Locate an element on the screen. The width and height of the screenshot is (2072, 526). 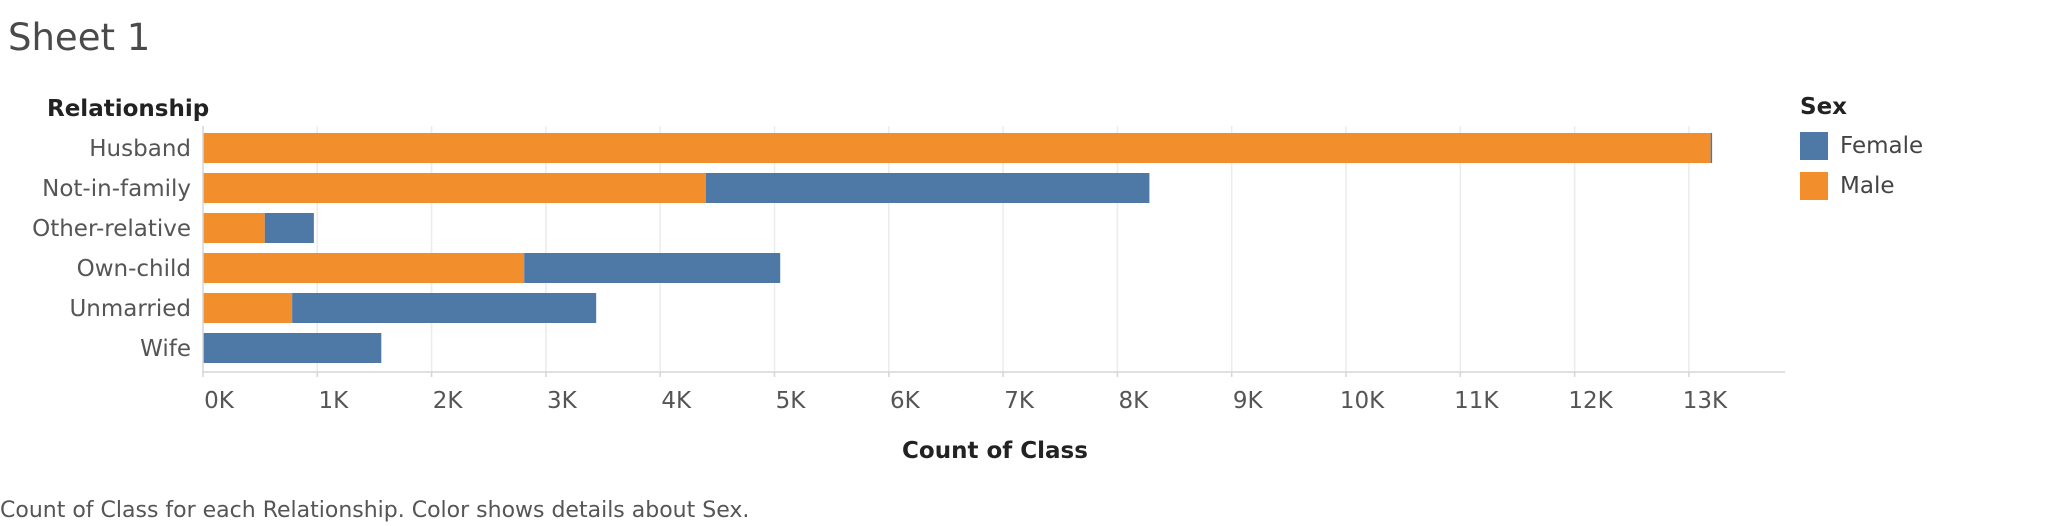
x-tick-label: 4K is located at coordinates (676, 401).